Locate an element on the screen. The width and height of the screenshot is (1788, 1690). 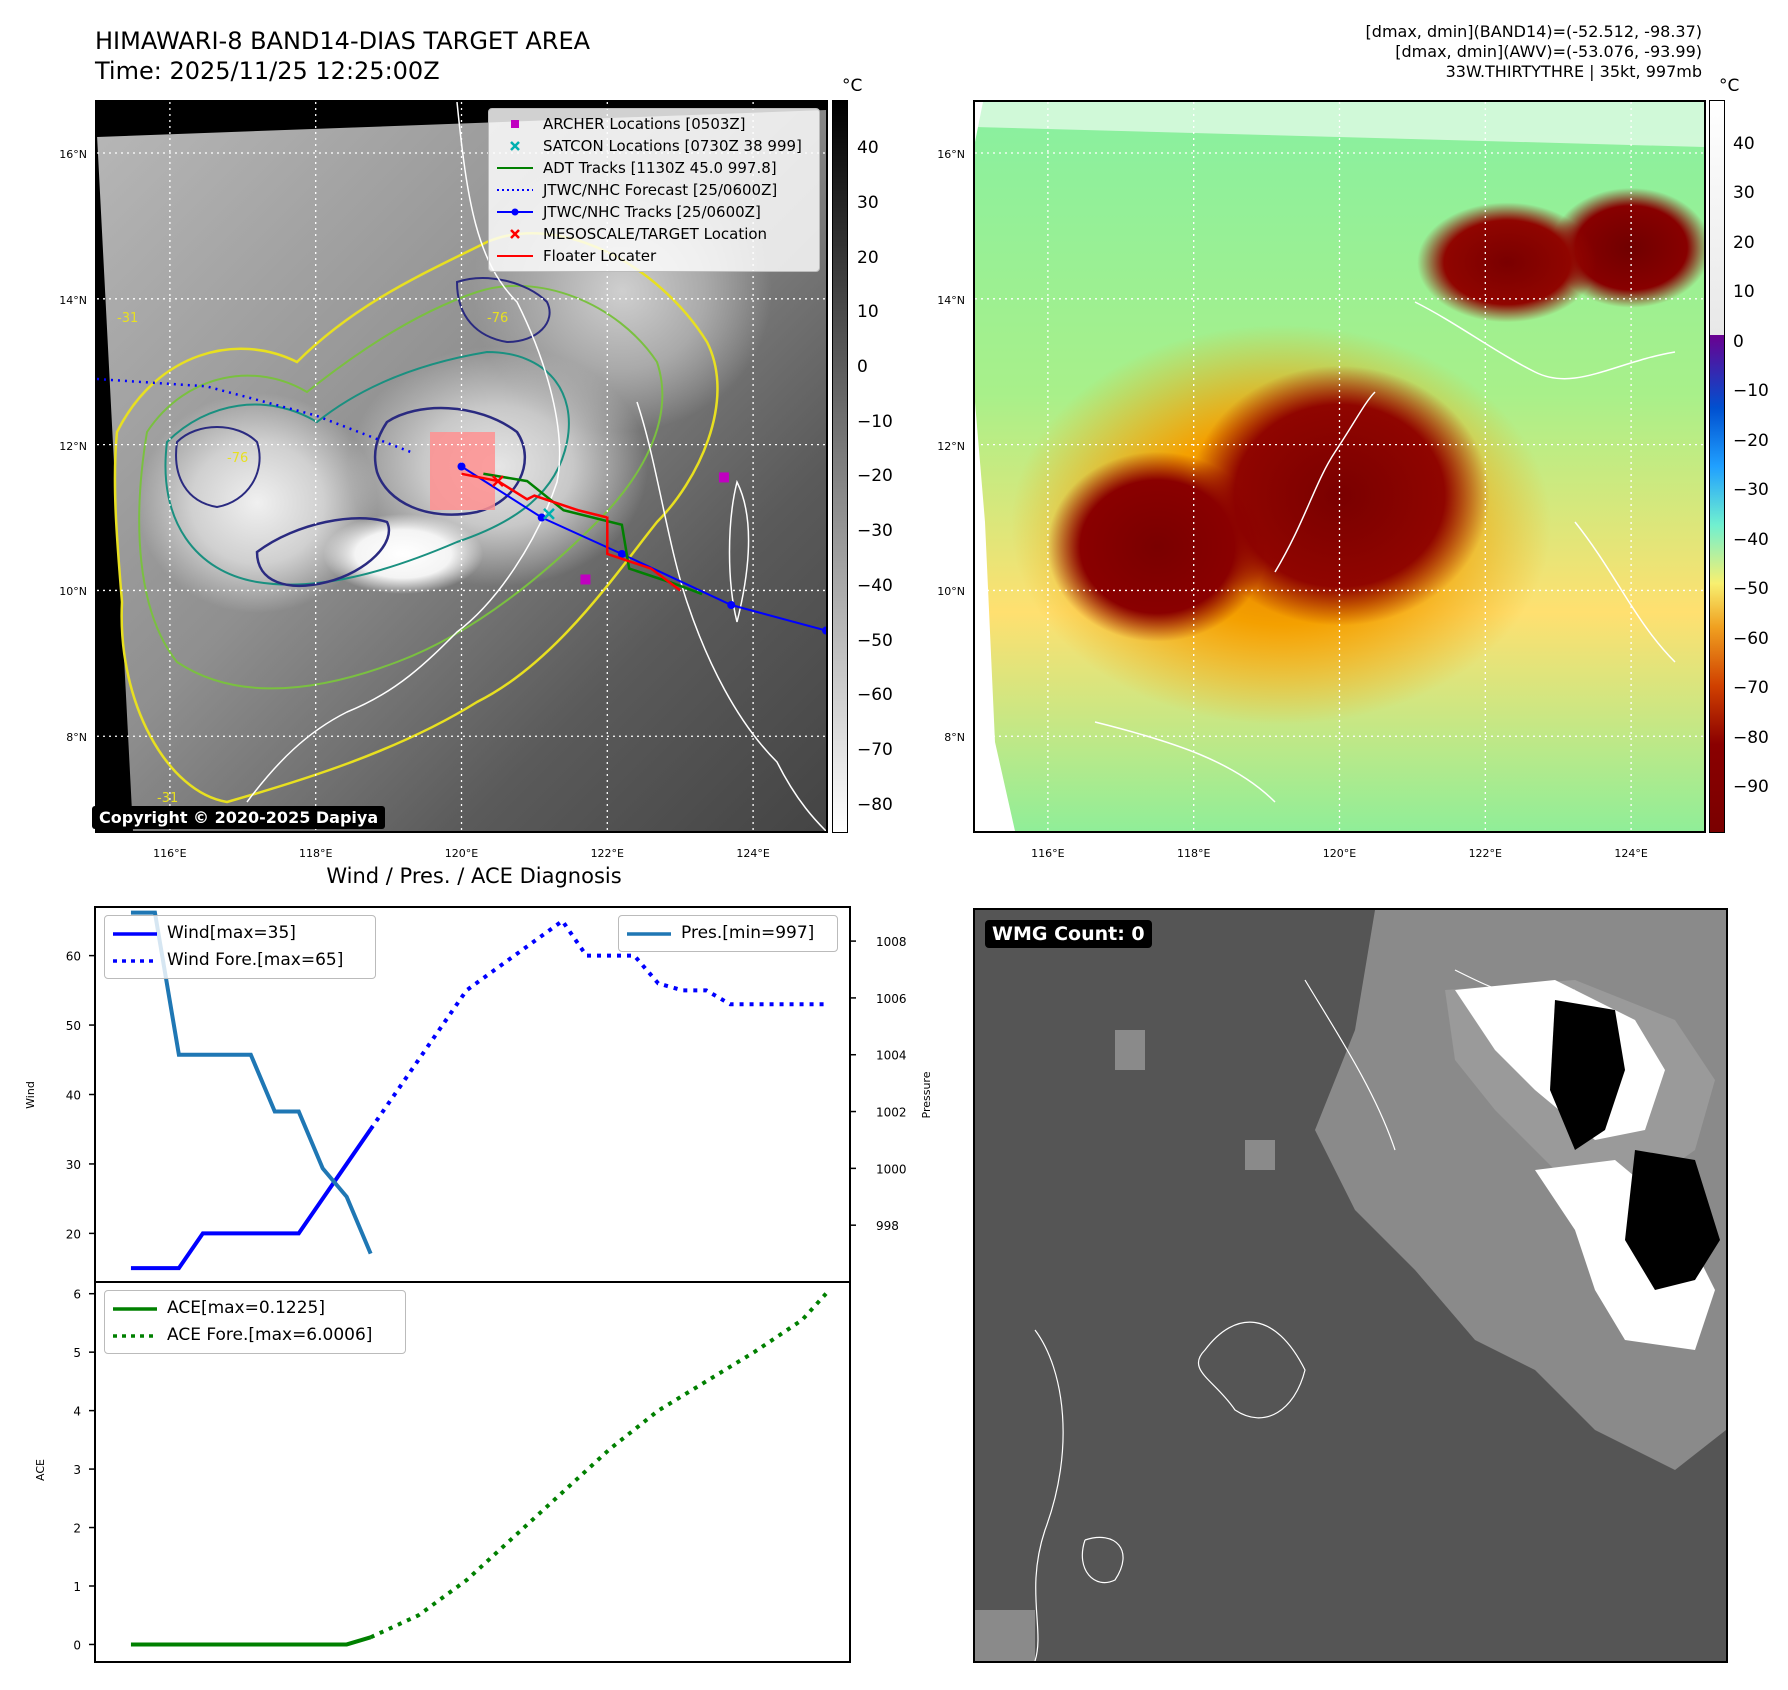
wv-colorbar-tick: −40 is located at coordinates (1751, 539).